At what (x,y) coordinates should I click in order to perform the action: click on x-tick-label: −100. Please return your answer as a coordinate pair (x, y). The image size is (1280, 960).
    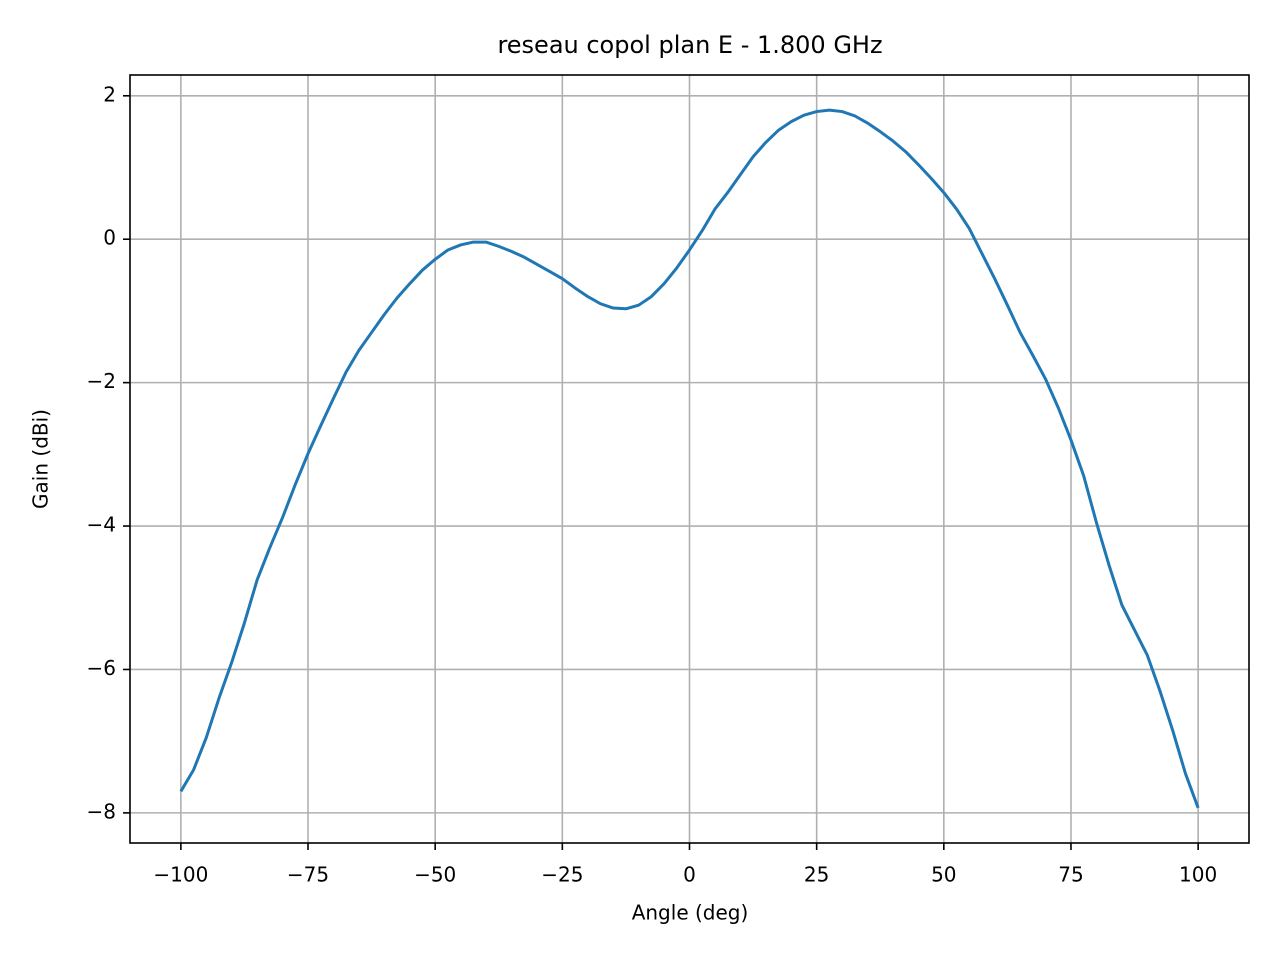
    Looking at the image, I should click on (180, 875).